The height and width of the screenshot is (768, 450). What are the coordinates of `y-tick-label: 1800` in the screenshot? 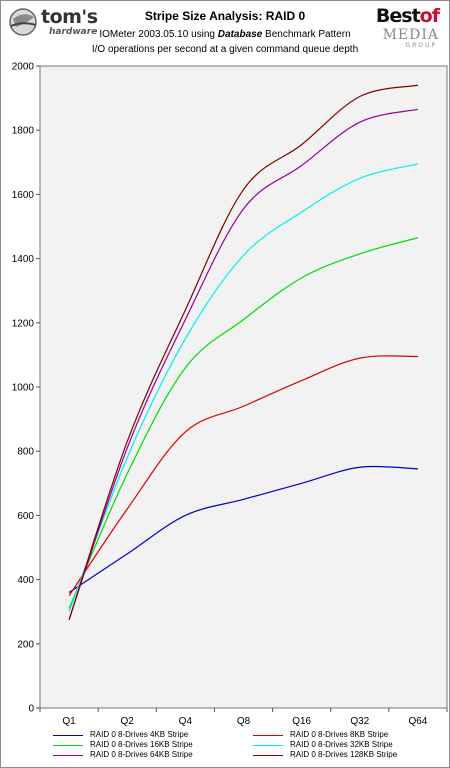 It's located at (23, 131).